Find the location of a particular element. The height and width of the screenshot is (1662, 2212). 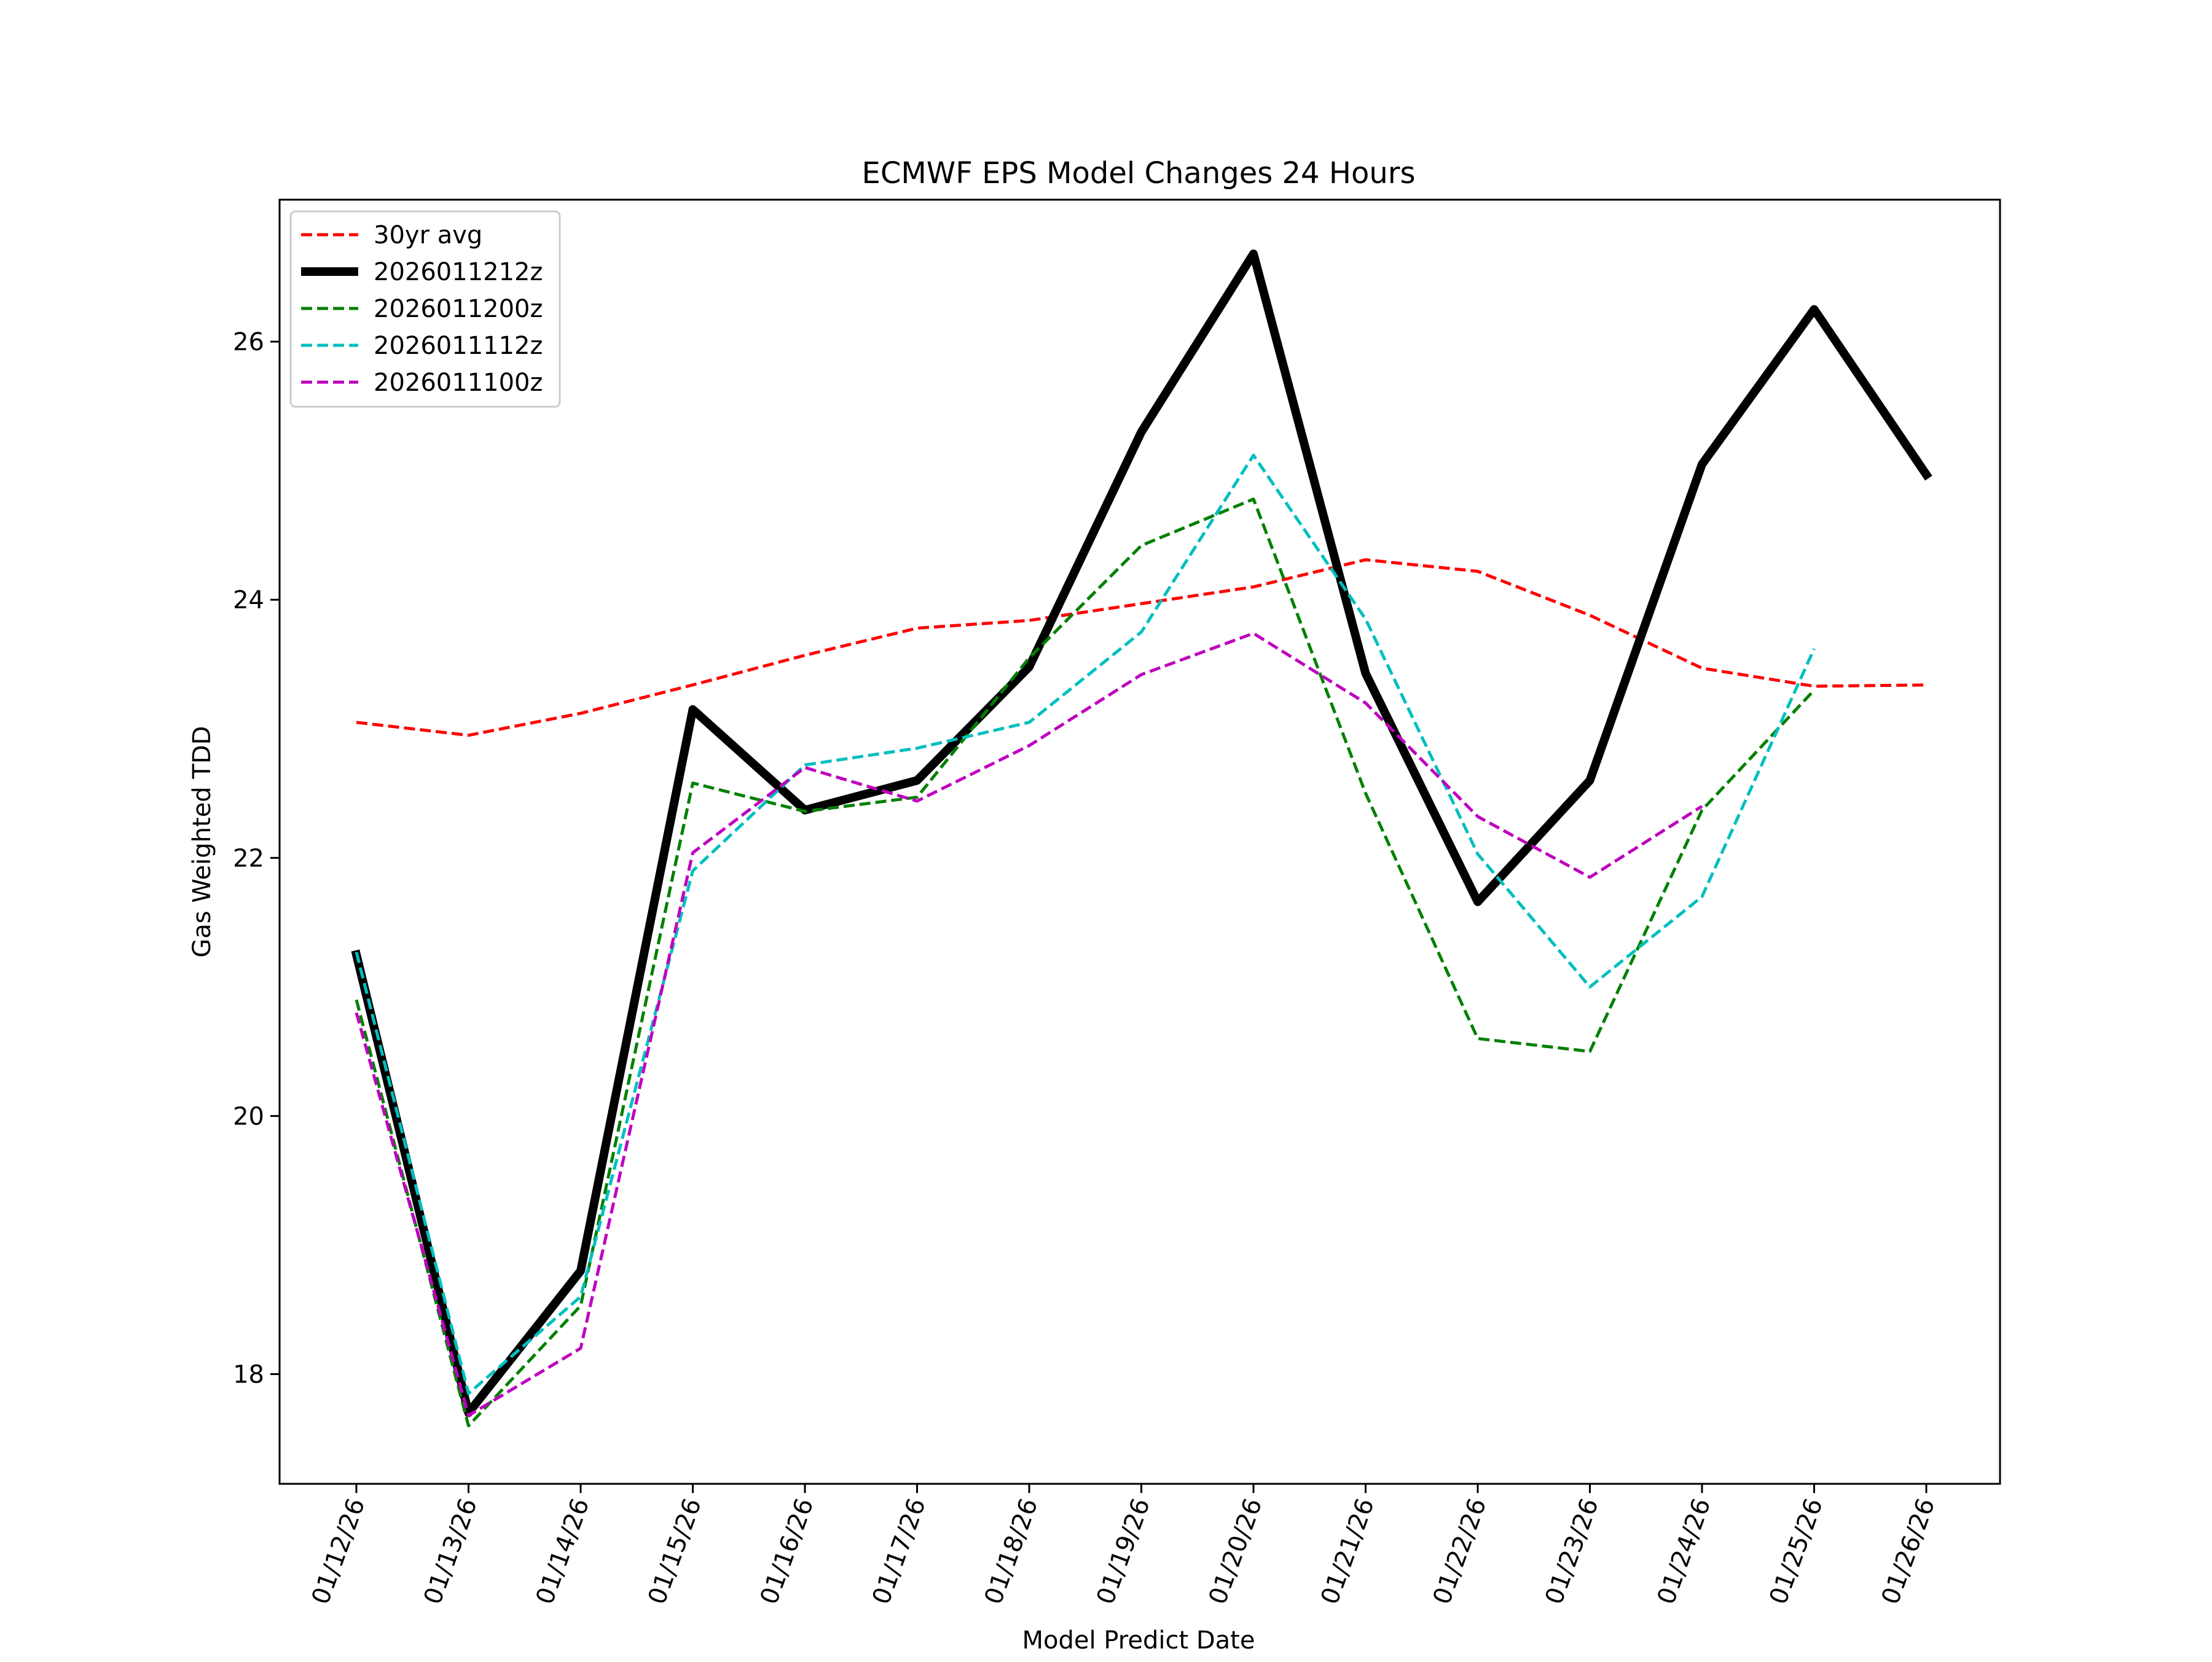

legend-label: 2026011200z is located at coordinates (458, 309).